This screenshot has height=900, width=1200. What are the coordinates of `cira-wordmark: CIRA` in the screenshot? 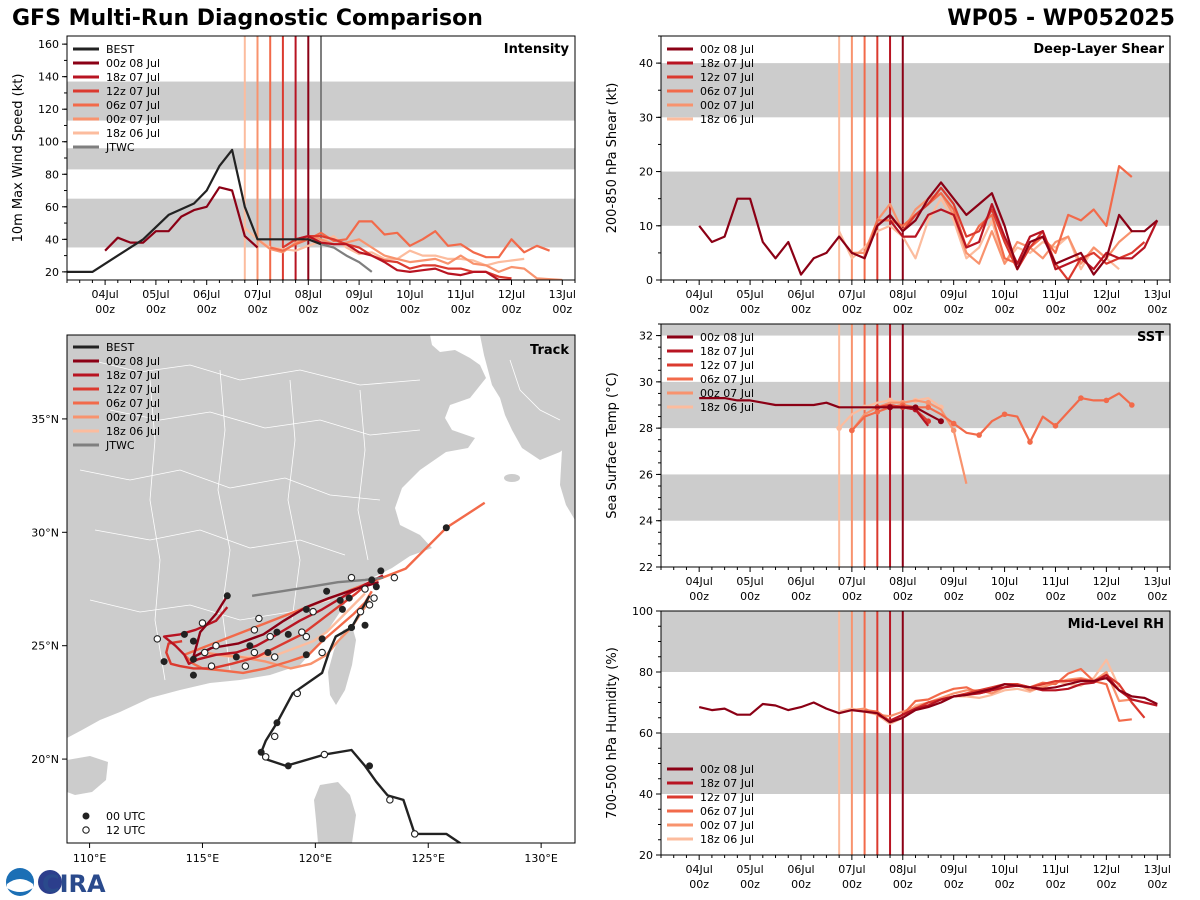 It's located at (74, 884).